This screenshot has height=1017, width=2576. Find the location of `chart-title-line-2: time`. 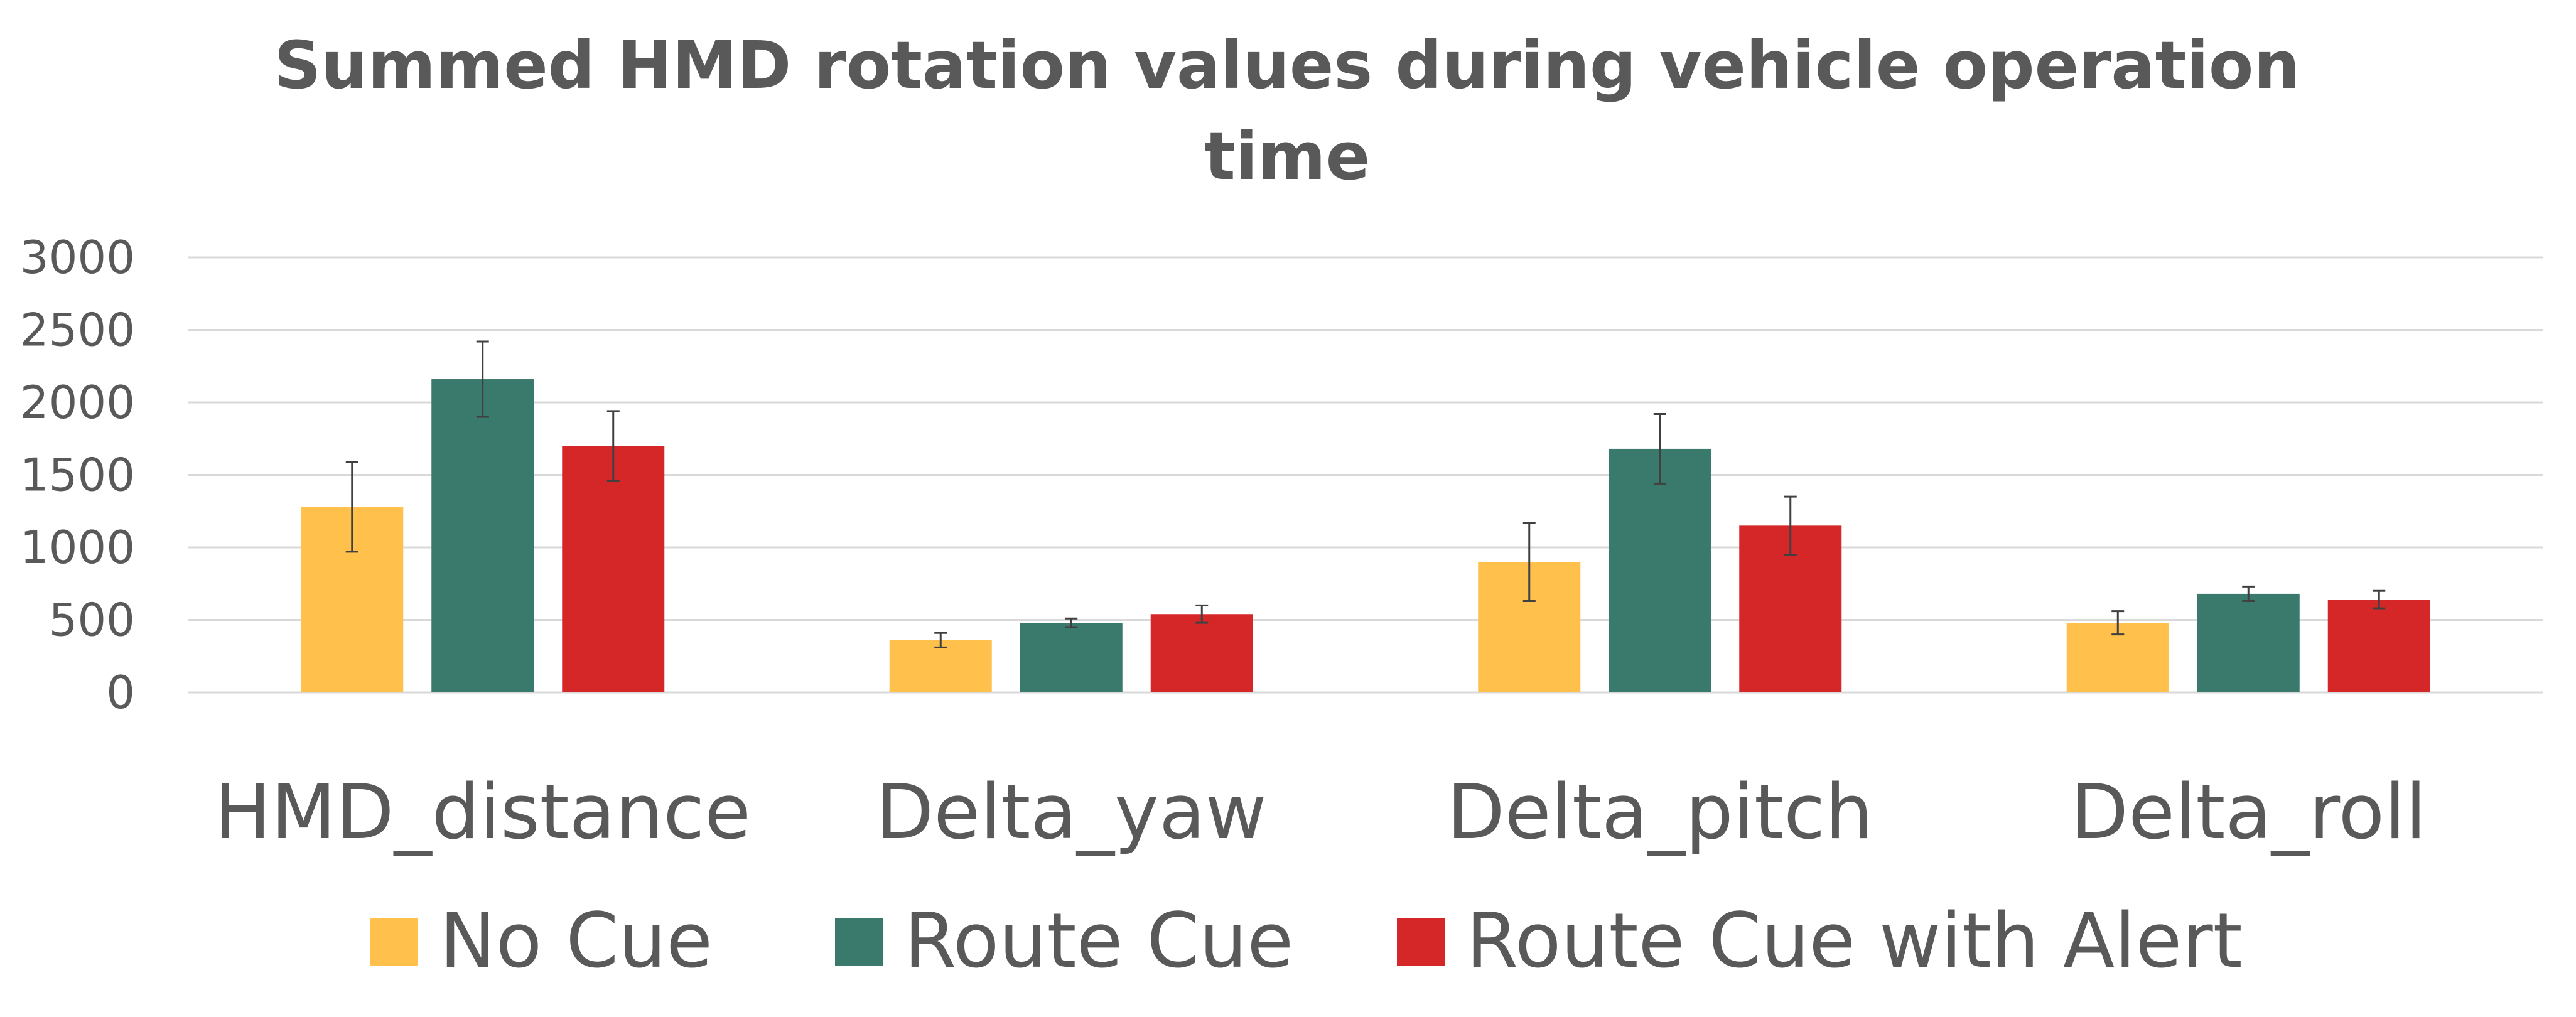

chart-title-line-2: time is located at coordinates (1287, 156).